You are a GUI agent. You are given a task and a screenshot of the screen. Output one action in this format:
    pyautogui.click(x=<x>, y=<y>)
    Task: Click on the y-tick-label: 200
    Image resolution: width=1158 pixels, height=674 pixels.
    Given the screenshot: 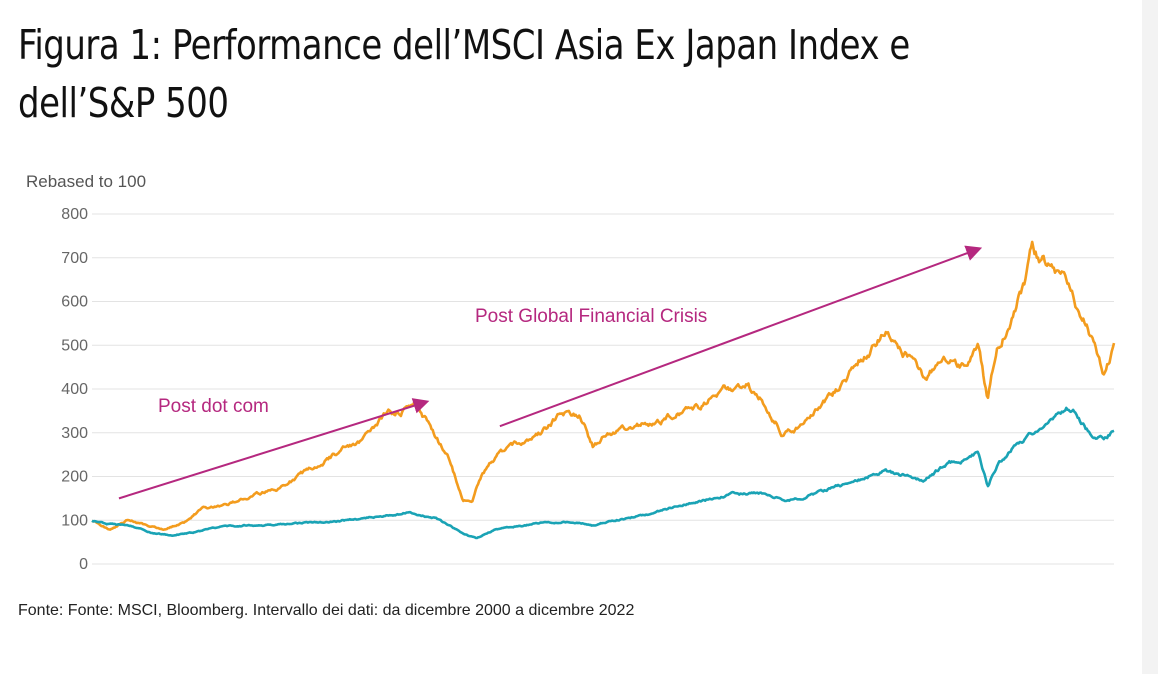 What is the action you would take?
    pyautogui.click(x=74, y=477)
    